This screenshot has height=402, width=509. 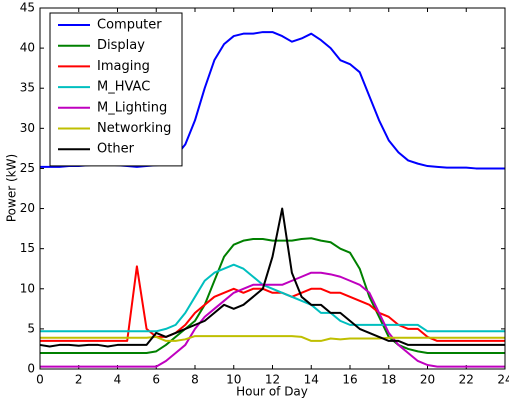 I want to click on y-tick-label: 45, so click(x=27, y=8).